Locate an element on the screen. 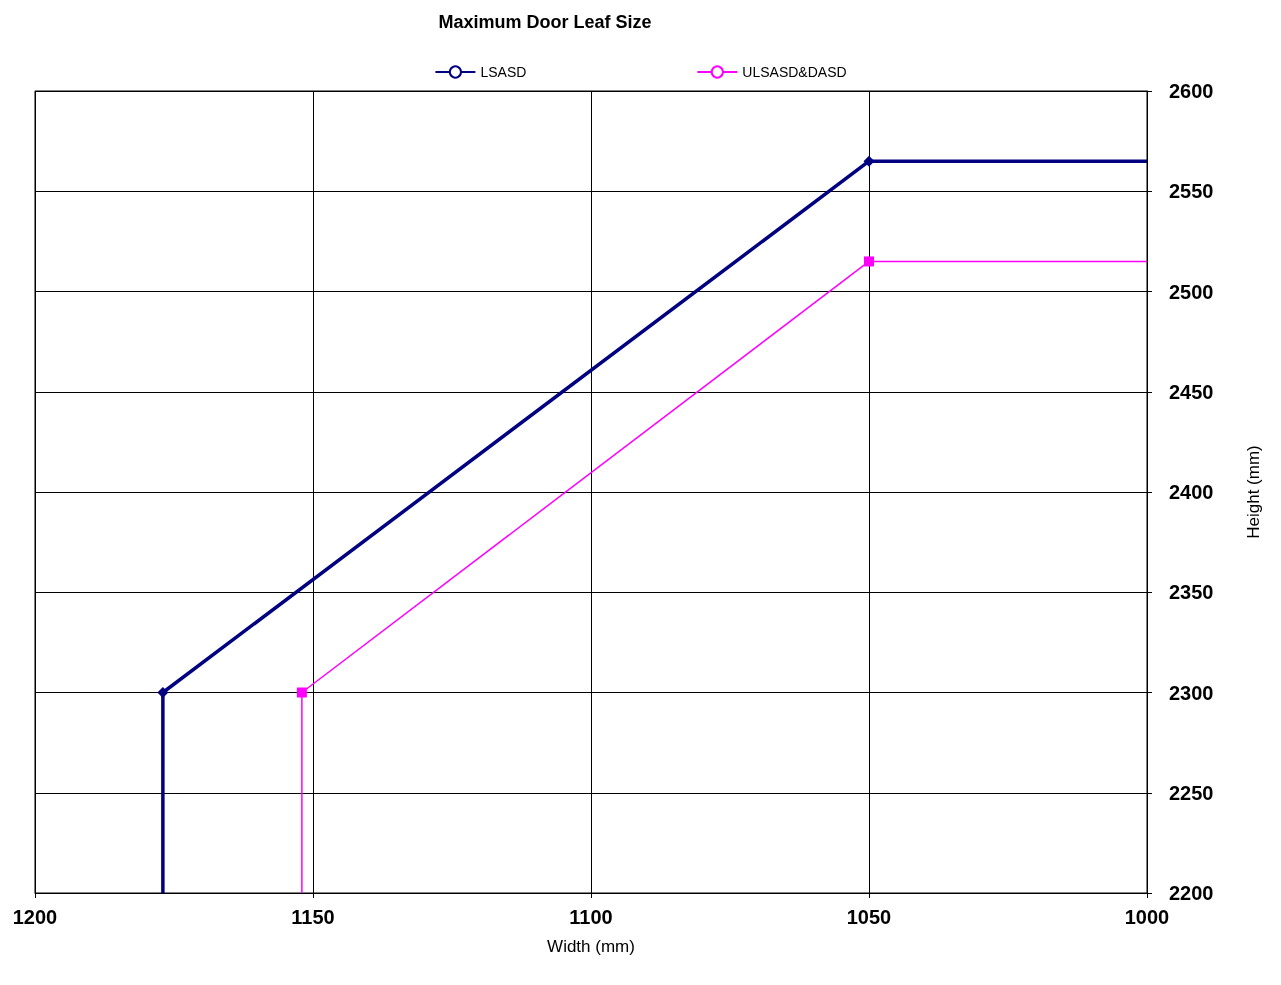 The image size is (1281, 985). legend-label: ULSASD&DASD is located at coordinates (794, 72).